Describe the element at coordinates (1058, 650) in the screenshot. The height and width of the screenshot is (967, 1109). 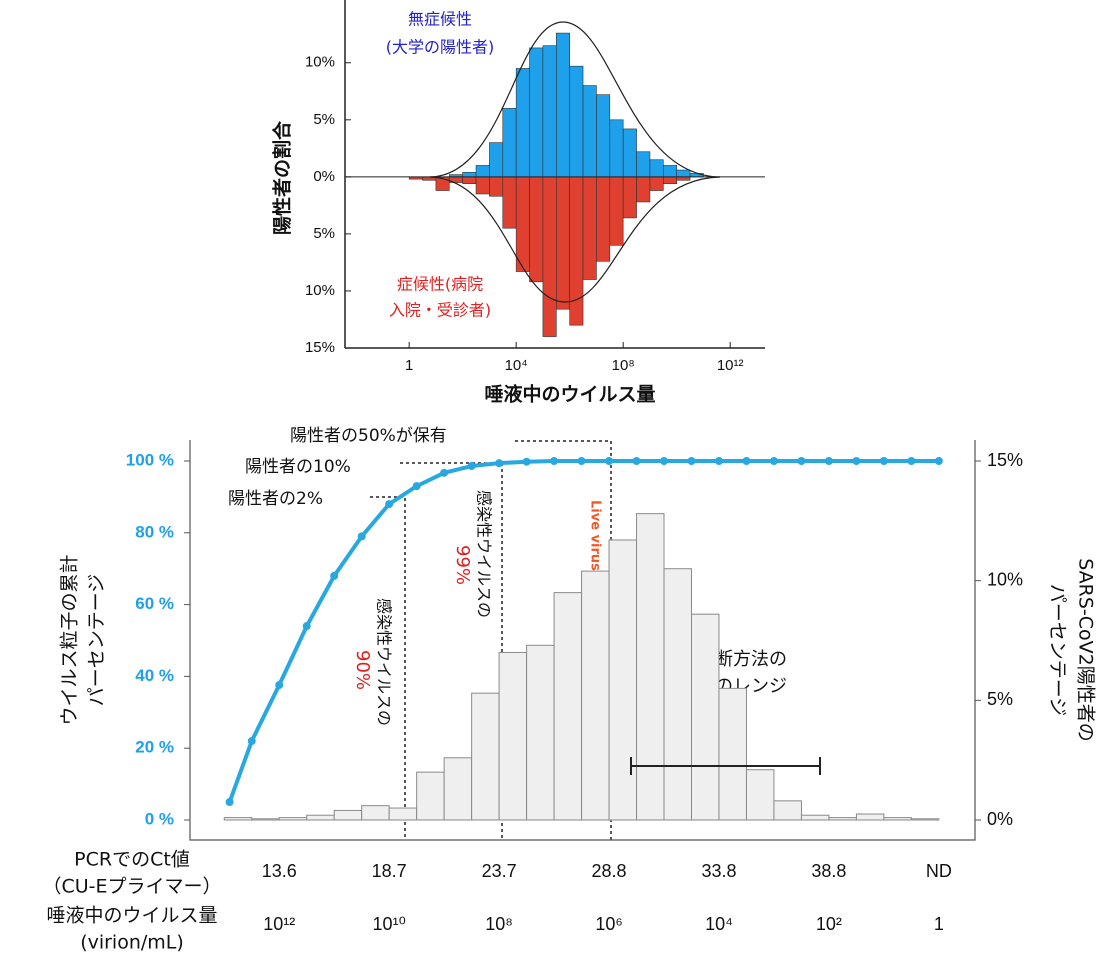
I see `y2-axis-label: パーセンテージ` at that location.